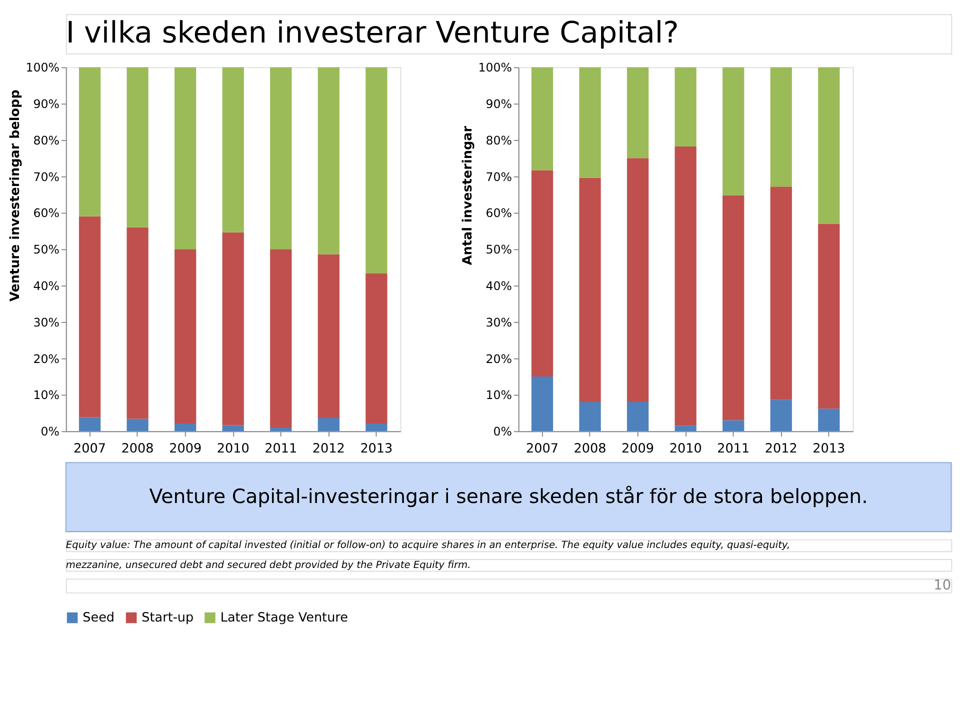 The image size is (960, 727). What do you see at coordinates (428, 546) in the screenshot?
I see `text: Equity value: The amount of capital invested (initial or follow-on) to acquire shares in an enterprise. The equity value includes equity, quasi-equity,` at bounding box center [428, 546].